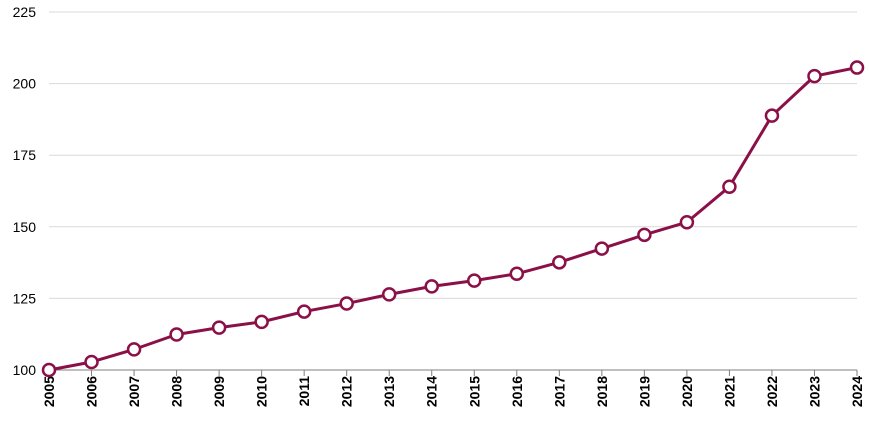  What do you see at coordinates (92, 391) in the screenshot?
I see `x-tick-label: 2006` at bounding box center [92, 391].